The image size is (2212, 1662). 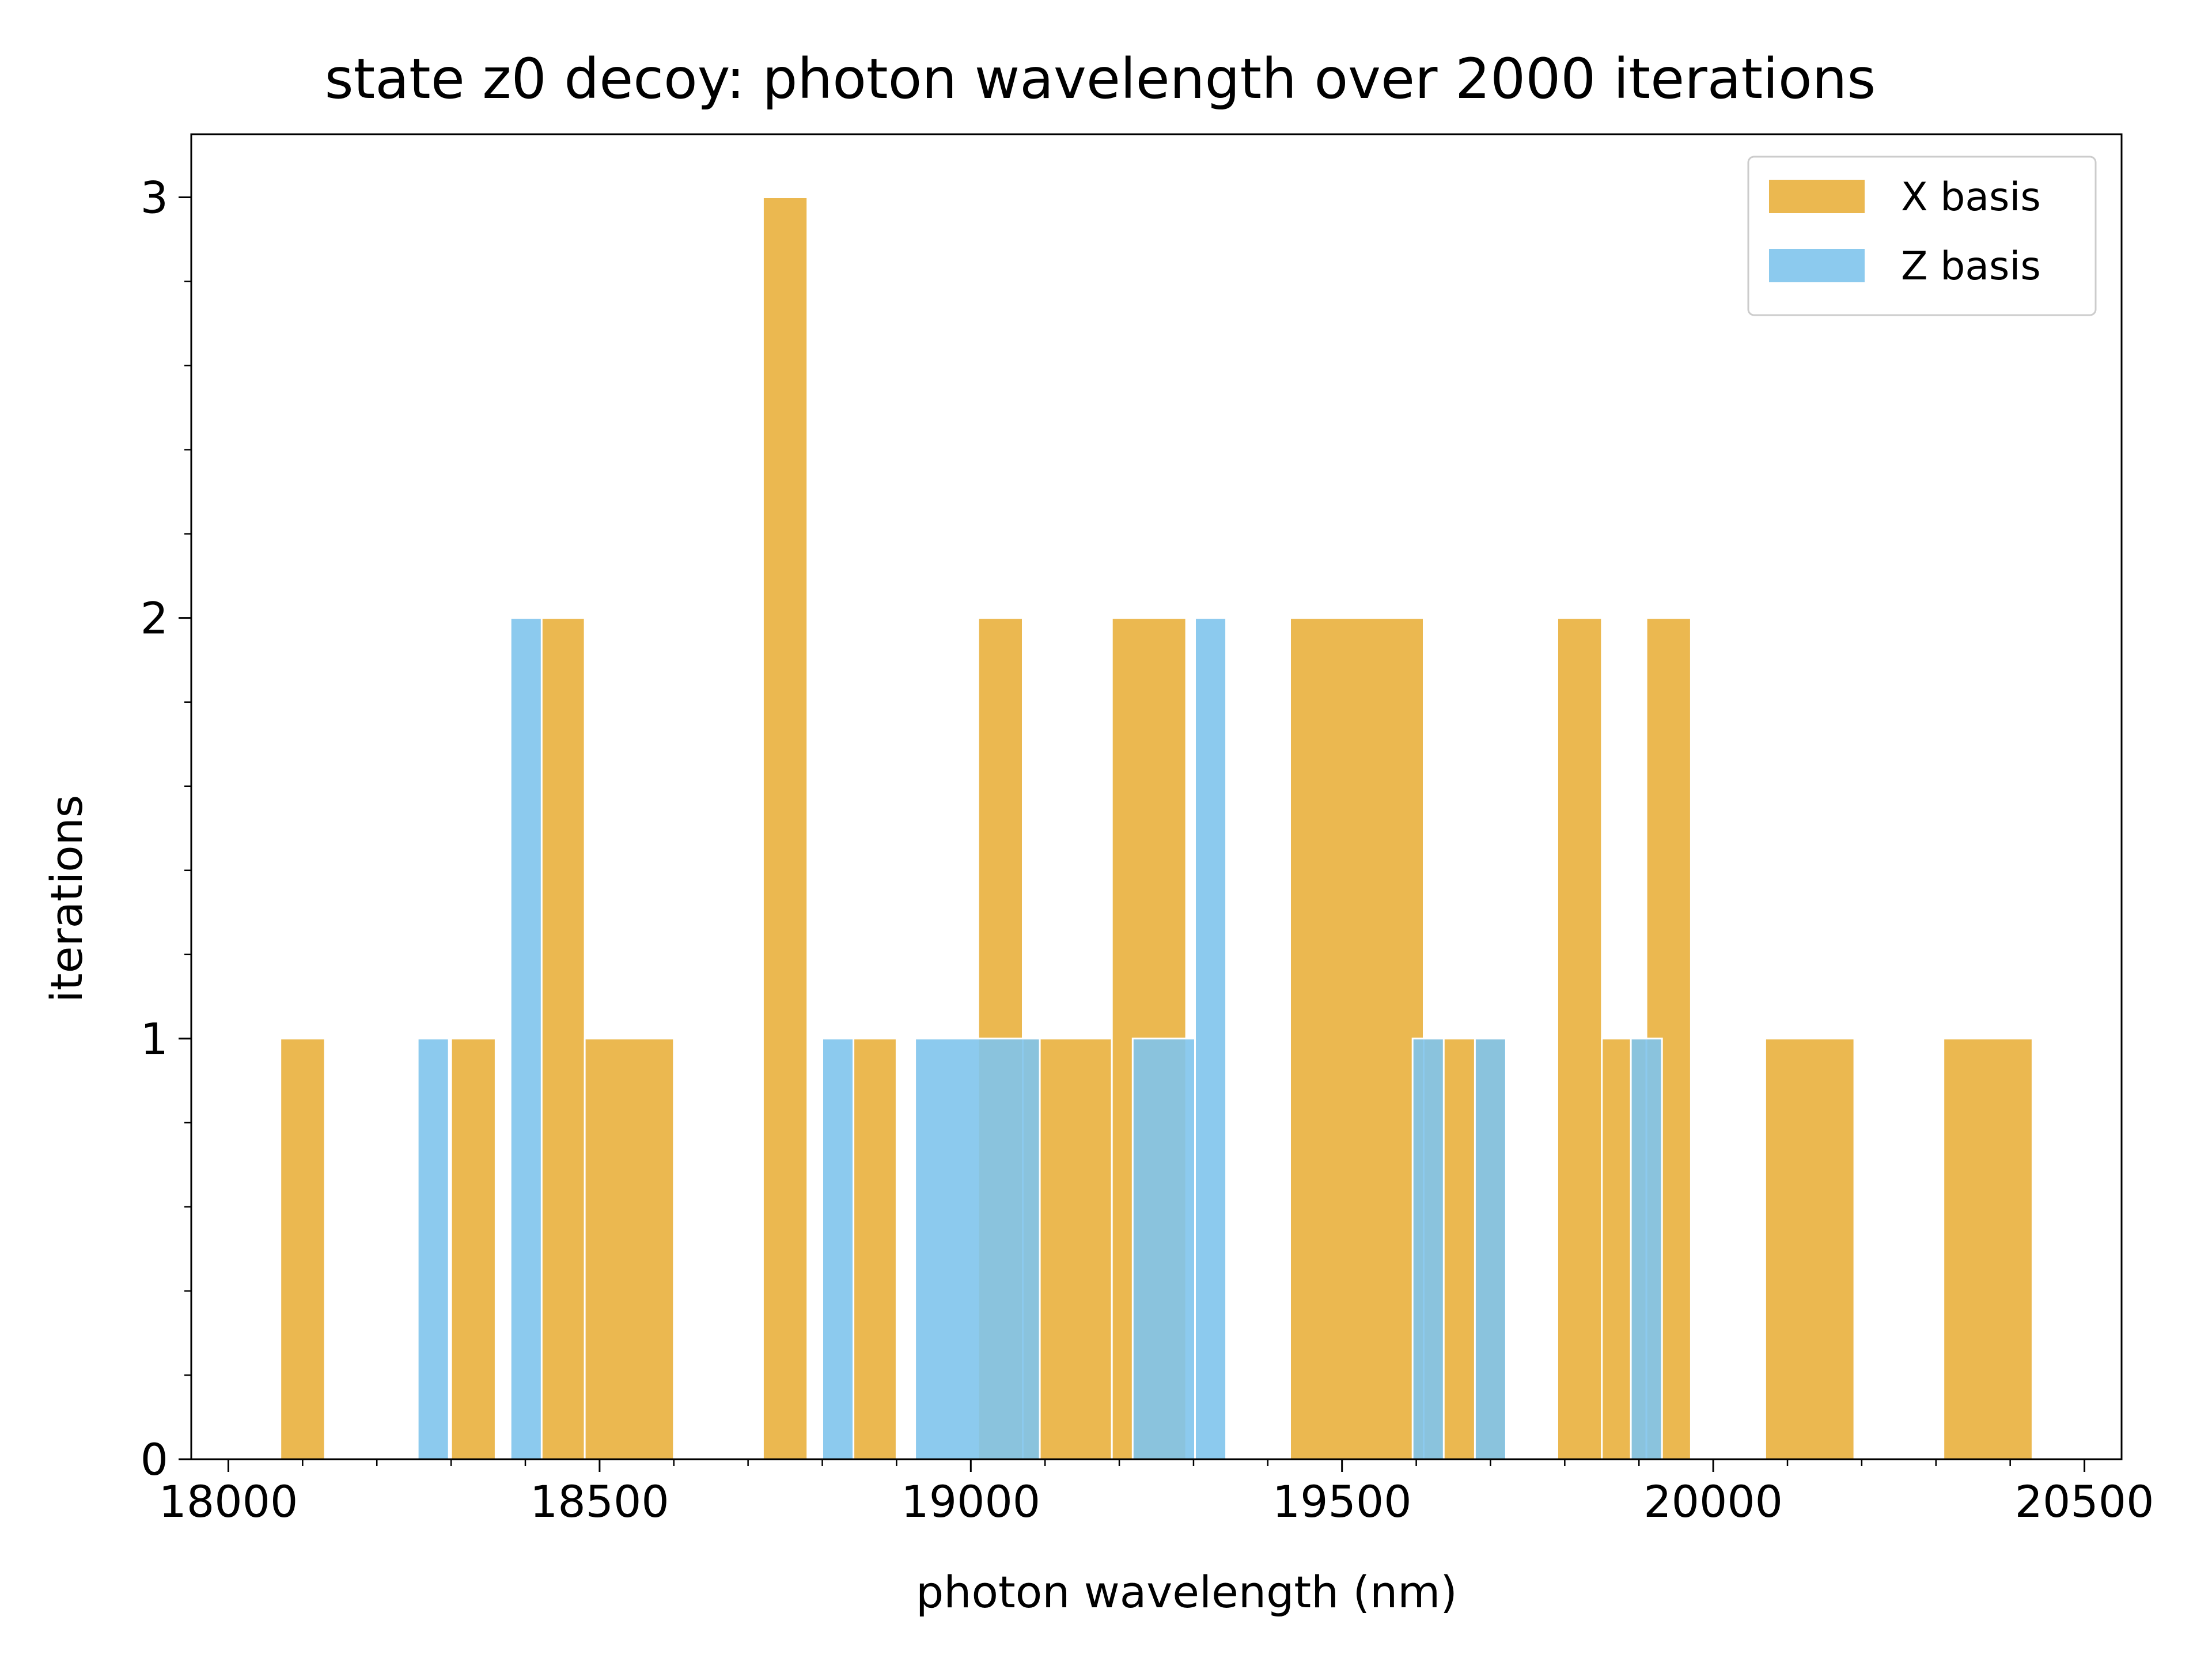 I want to click on y-tick-label: 0, so click(x=154, y=1459).